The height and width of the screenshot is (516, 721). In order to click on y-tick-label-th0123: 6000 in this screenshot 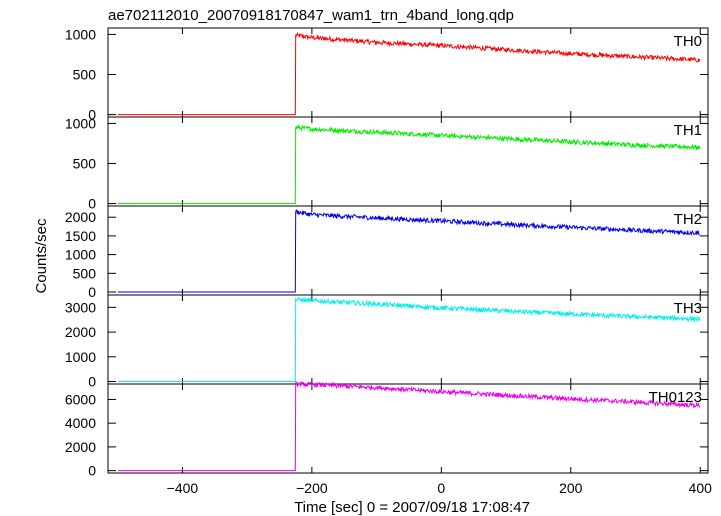, I will do `click(80, 399)`.